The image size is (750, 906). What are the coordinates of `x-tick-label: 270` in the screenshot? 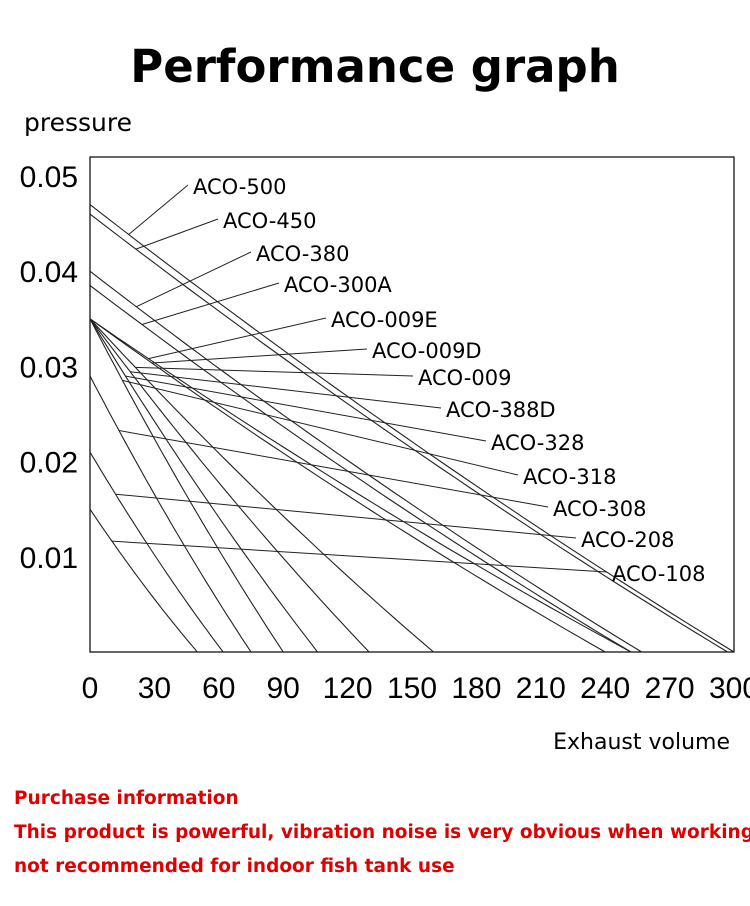 It's located at (670, 688).